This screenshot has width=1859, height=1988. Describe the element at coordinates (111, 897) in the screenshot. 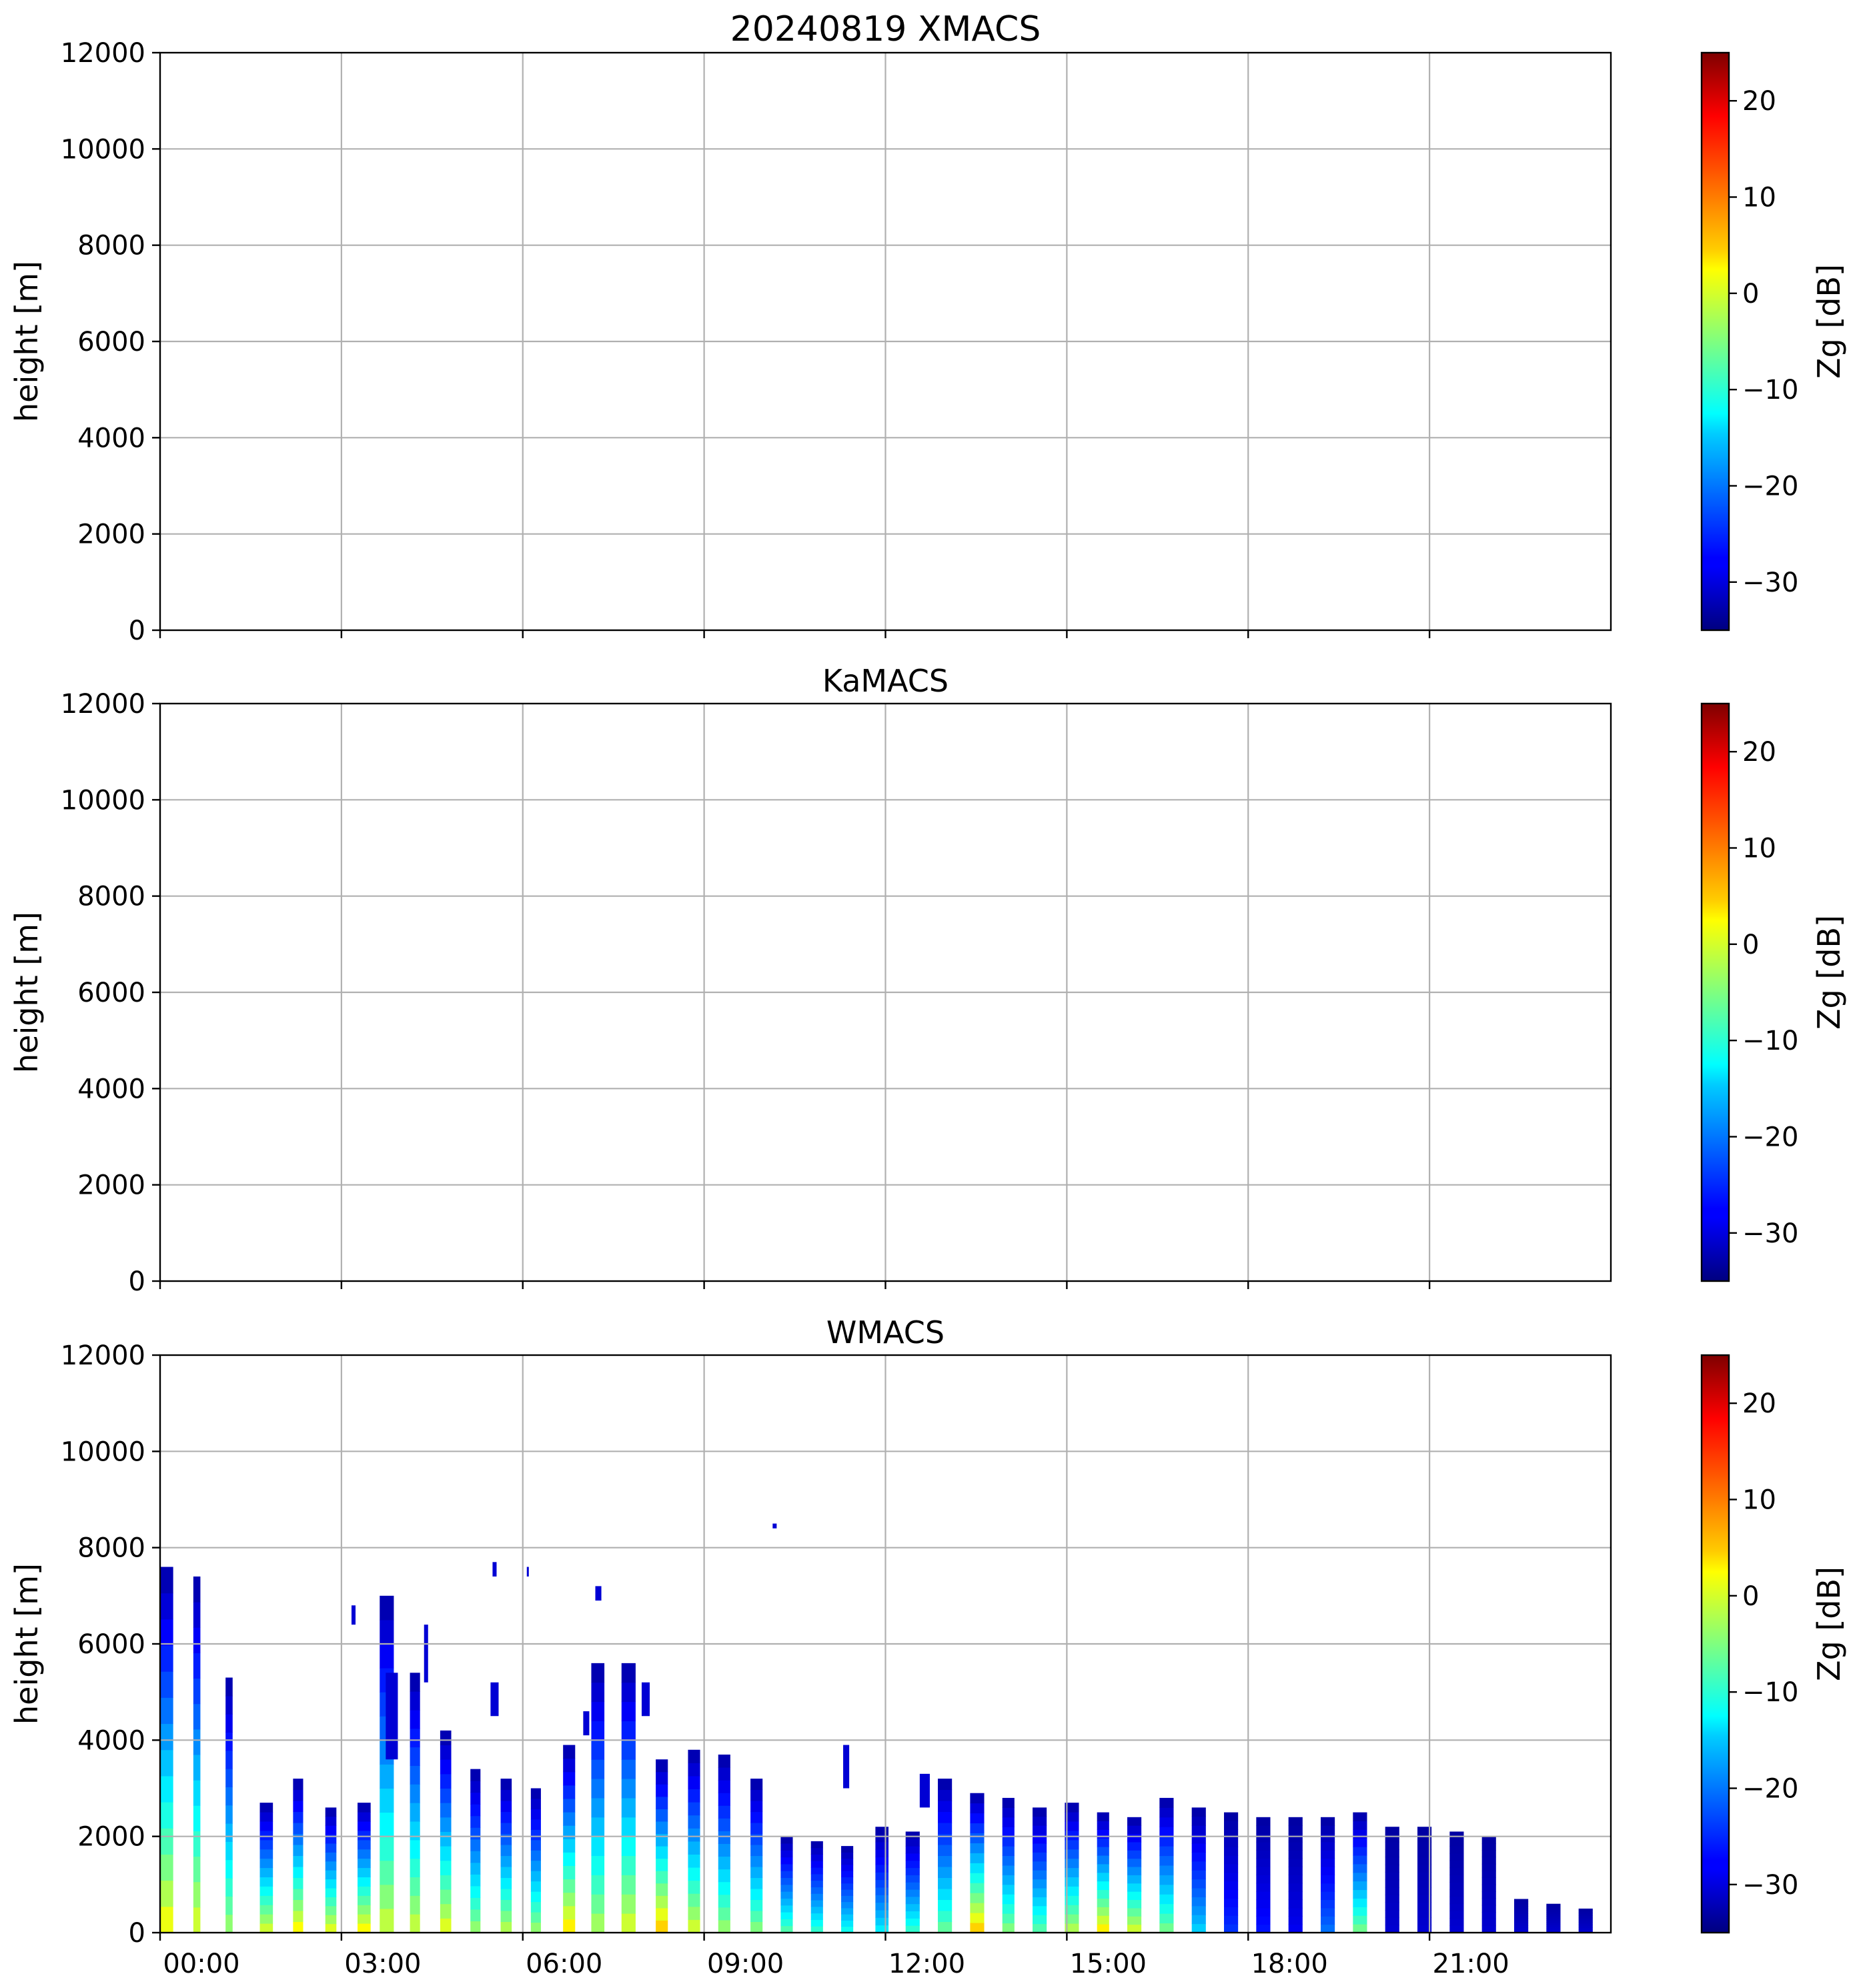

I see `y-tick-label: 8000` at that location.